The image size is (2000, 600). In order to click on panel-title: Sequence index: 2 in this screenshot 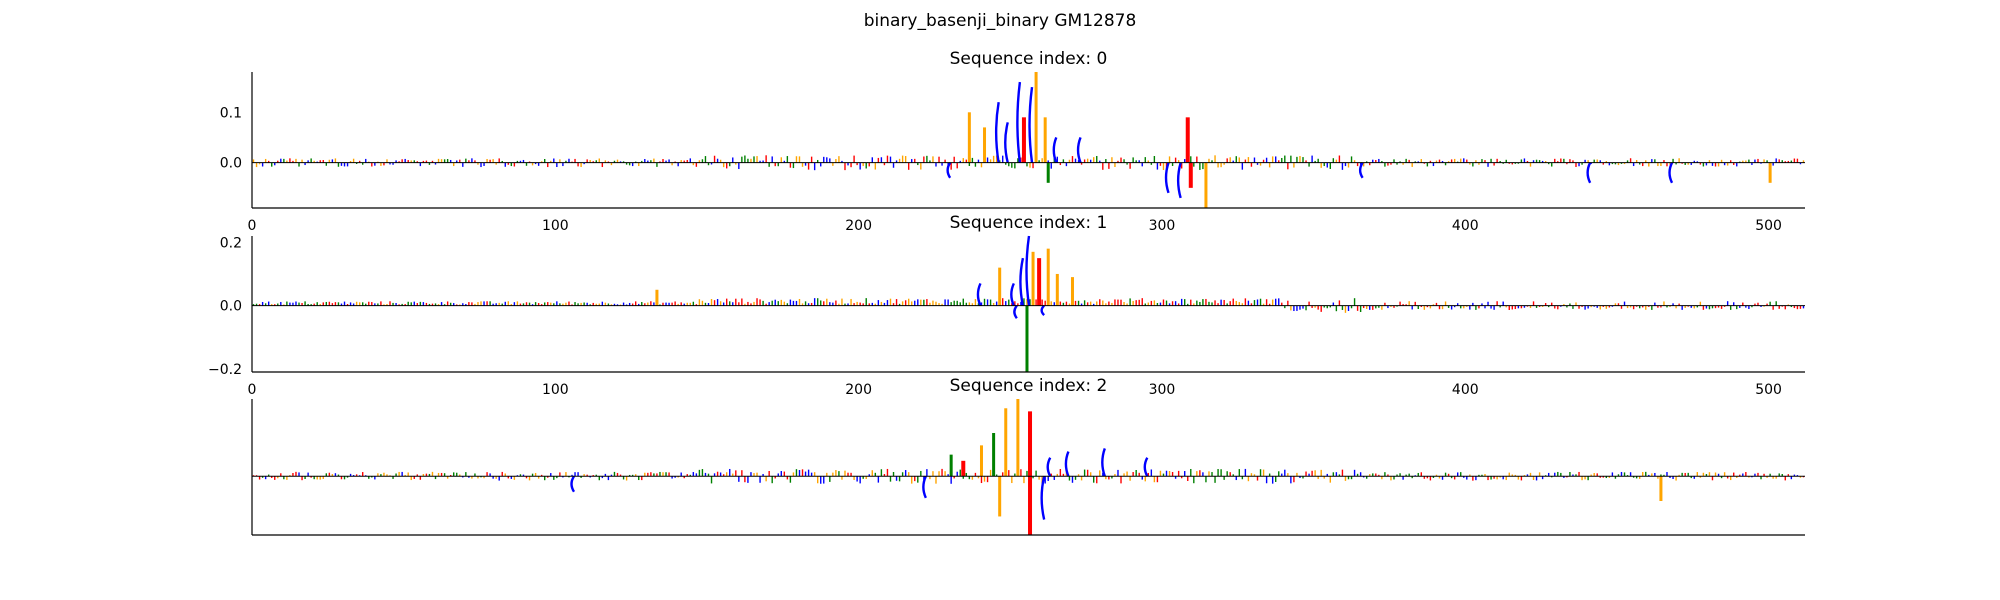, I will do `click(1029, 386)`.